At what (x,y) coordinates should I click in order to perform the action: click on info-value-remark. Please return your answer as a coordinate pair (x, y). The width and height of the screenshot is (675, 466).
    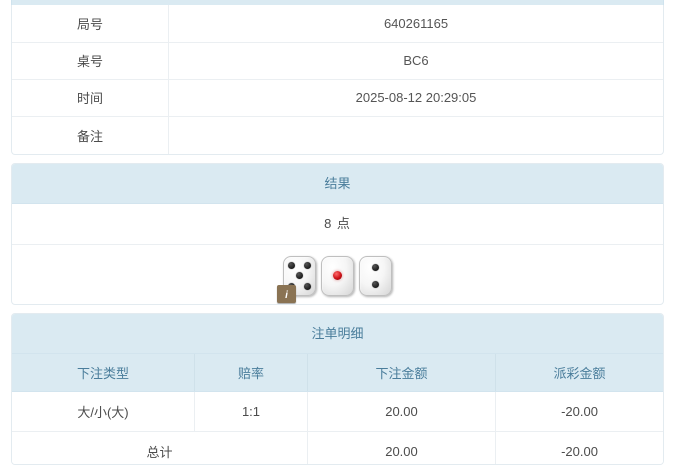
    Looking at the image, I should click on (416, 135).